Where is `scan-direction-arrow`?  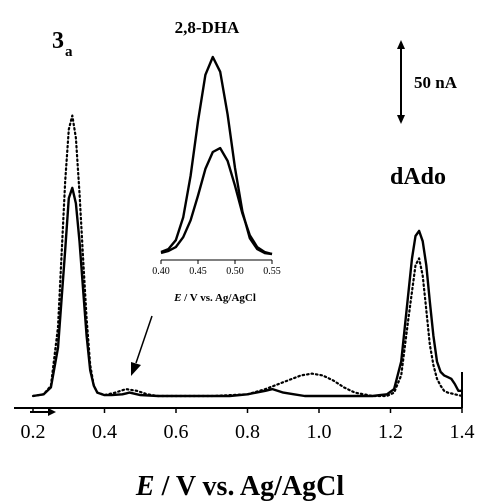 scan-direction-arrow is located at coordinates (43, 412).